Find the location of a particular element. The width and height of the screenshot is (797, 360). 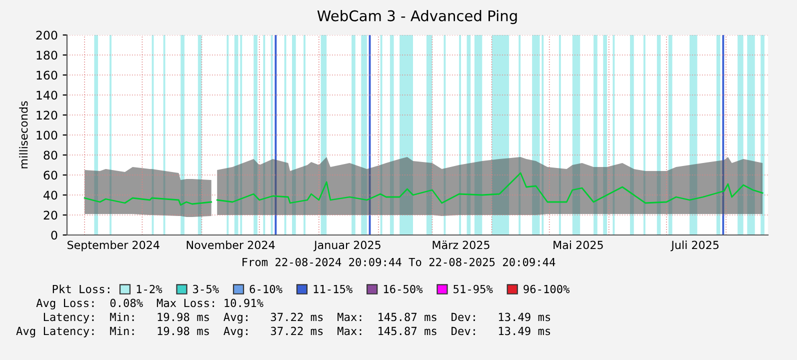

y-tick-label: 60 is located at coordinates (51, 175).